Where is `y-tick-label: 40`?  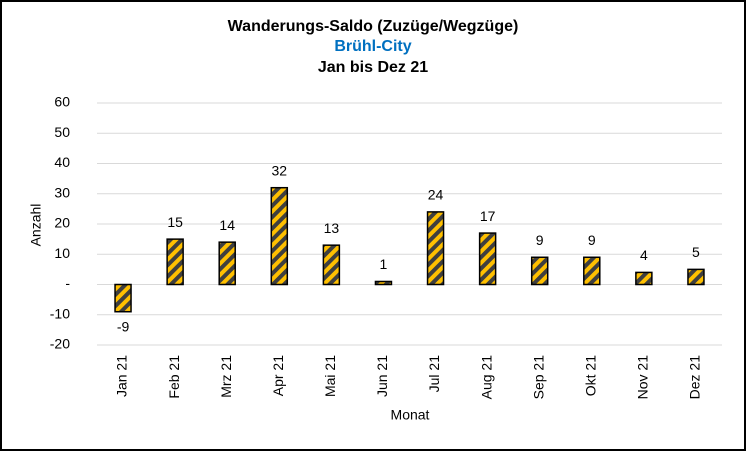 y-tick-label: 40 is located at coordinates (62, 162).